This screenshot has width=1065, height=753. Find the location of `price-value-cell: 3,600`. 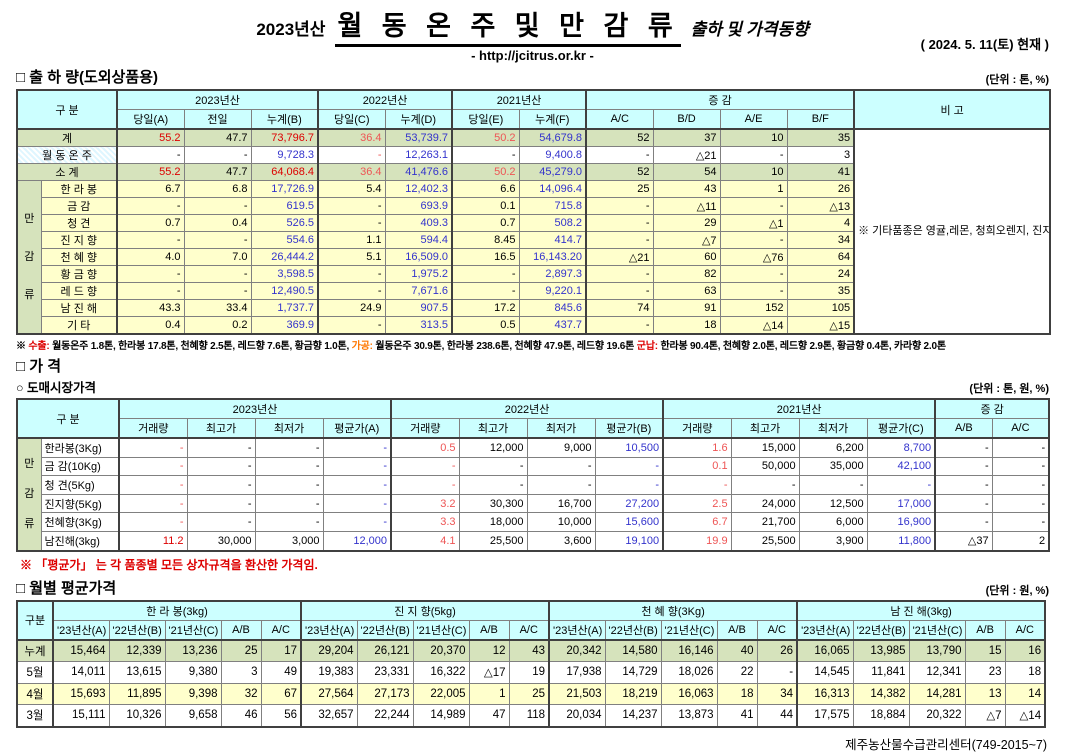

price-value-cell: 3,600 is located at coordinates (561, 541).